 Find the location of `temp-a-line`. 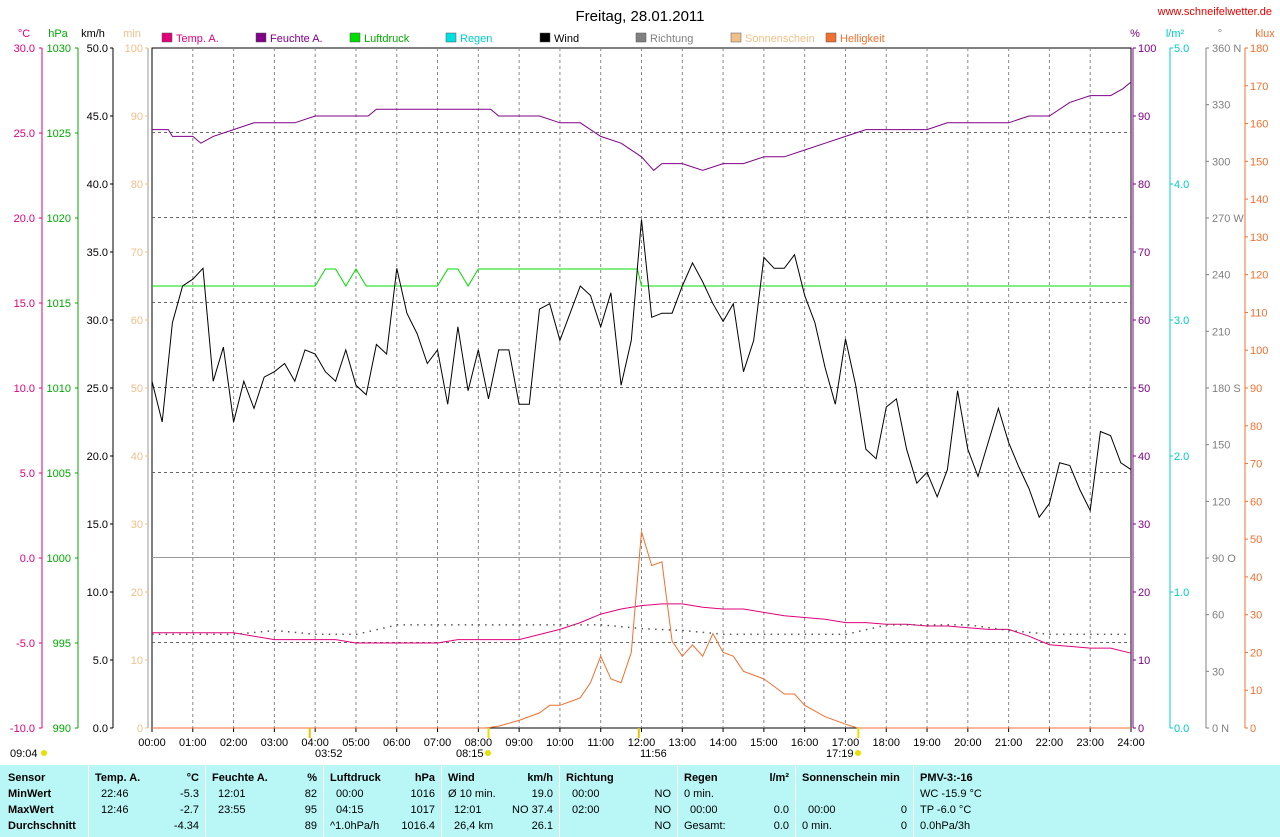

temp-a-line is located at coordinates (642, 628).